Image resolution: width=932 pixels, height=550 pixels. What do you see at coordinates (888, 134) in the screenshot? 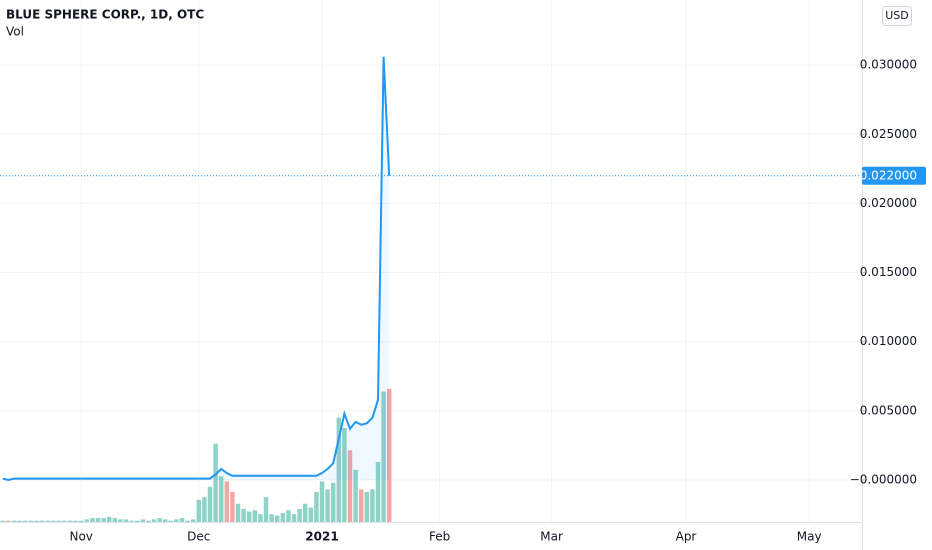
I see `y-tick-label: 0.025000` at bounding box center [888, 134].